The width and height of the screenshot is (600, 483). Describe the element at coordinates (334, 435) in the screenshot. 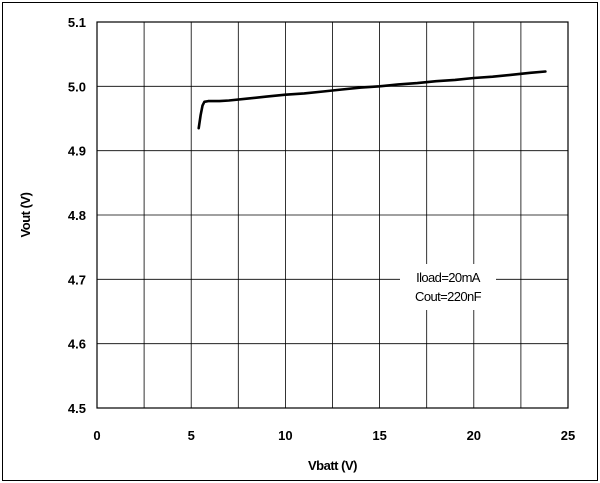

I see `x-tick-labels: 0 5 10 15 20 25` at that location.